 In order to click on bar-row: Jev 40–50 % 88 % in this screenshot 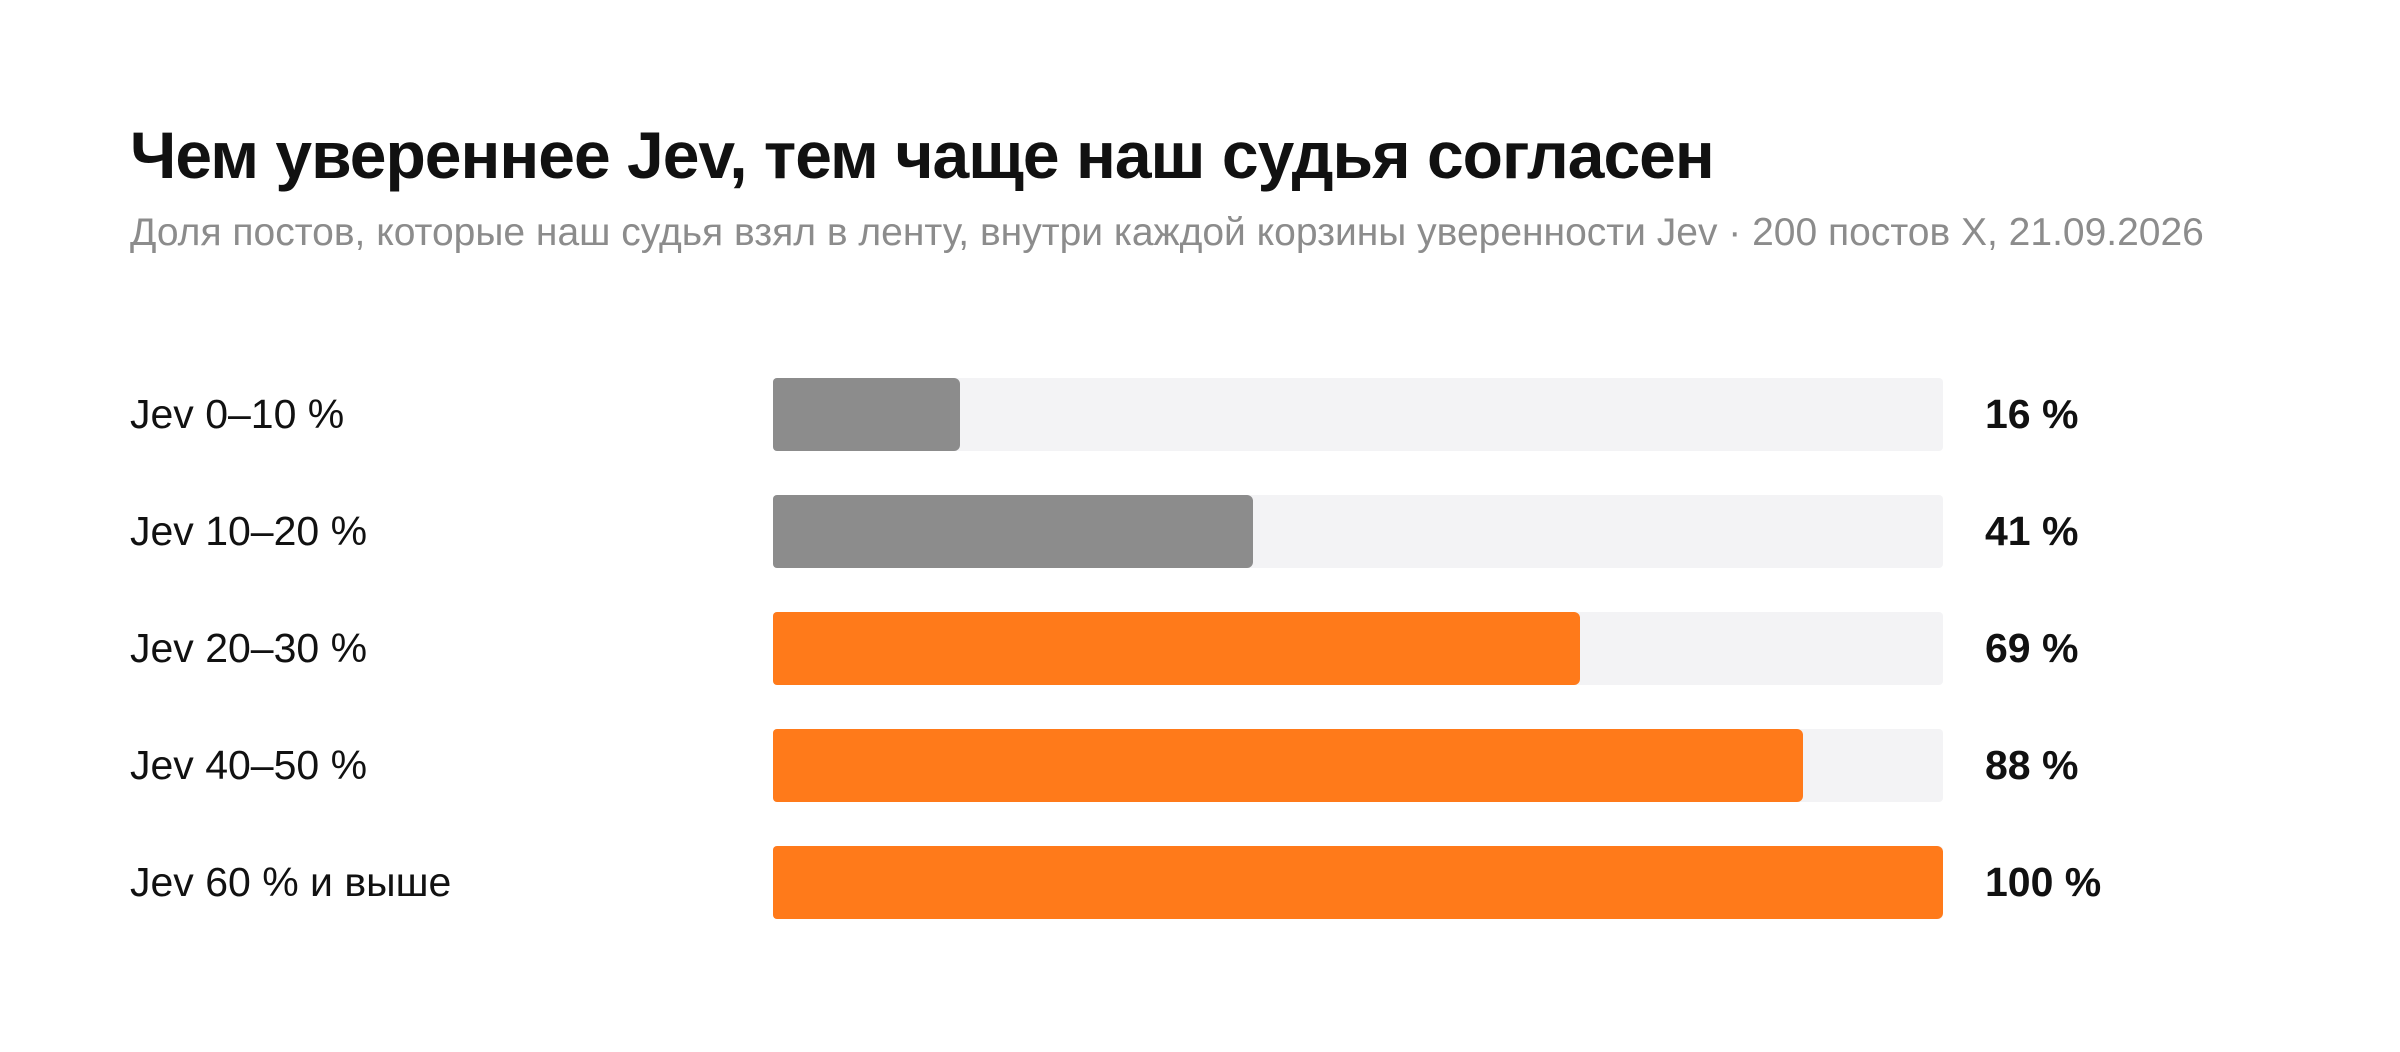, I will do `click(1200, 765)`.